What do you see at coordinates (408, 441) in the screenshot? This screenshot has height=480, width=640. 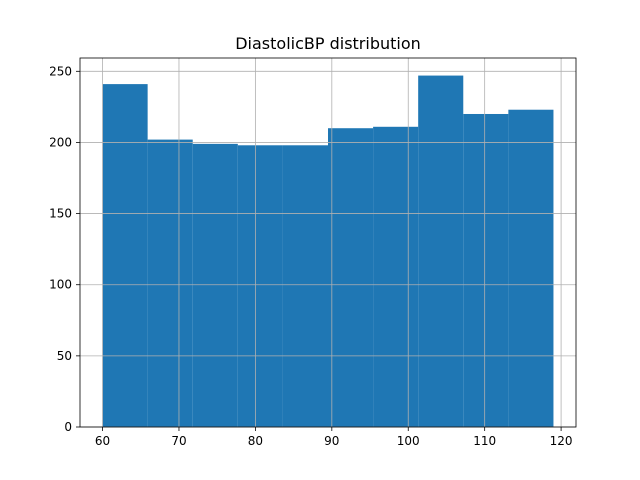 I see `x-tick-label-4: 100` at bounding box center [408, 441].